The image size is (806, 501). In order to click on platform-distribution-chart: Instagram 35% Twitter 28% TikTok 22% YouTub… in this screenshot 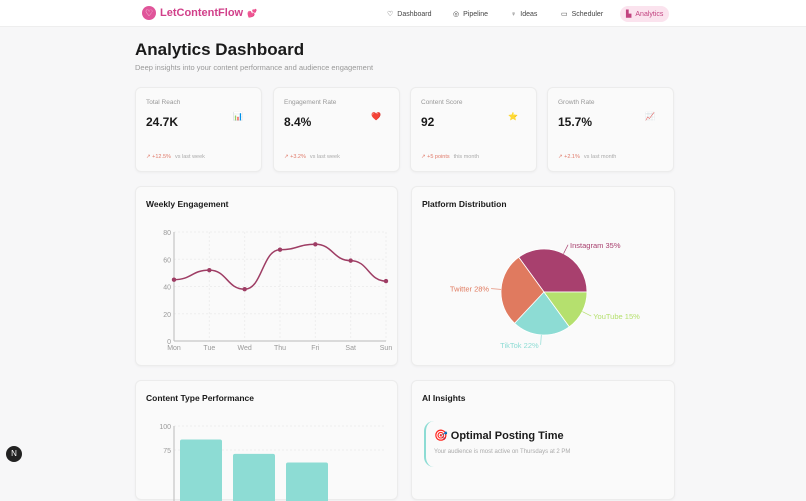, I will do `click(545, 295)`.